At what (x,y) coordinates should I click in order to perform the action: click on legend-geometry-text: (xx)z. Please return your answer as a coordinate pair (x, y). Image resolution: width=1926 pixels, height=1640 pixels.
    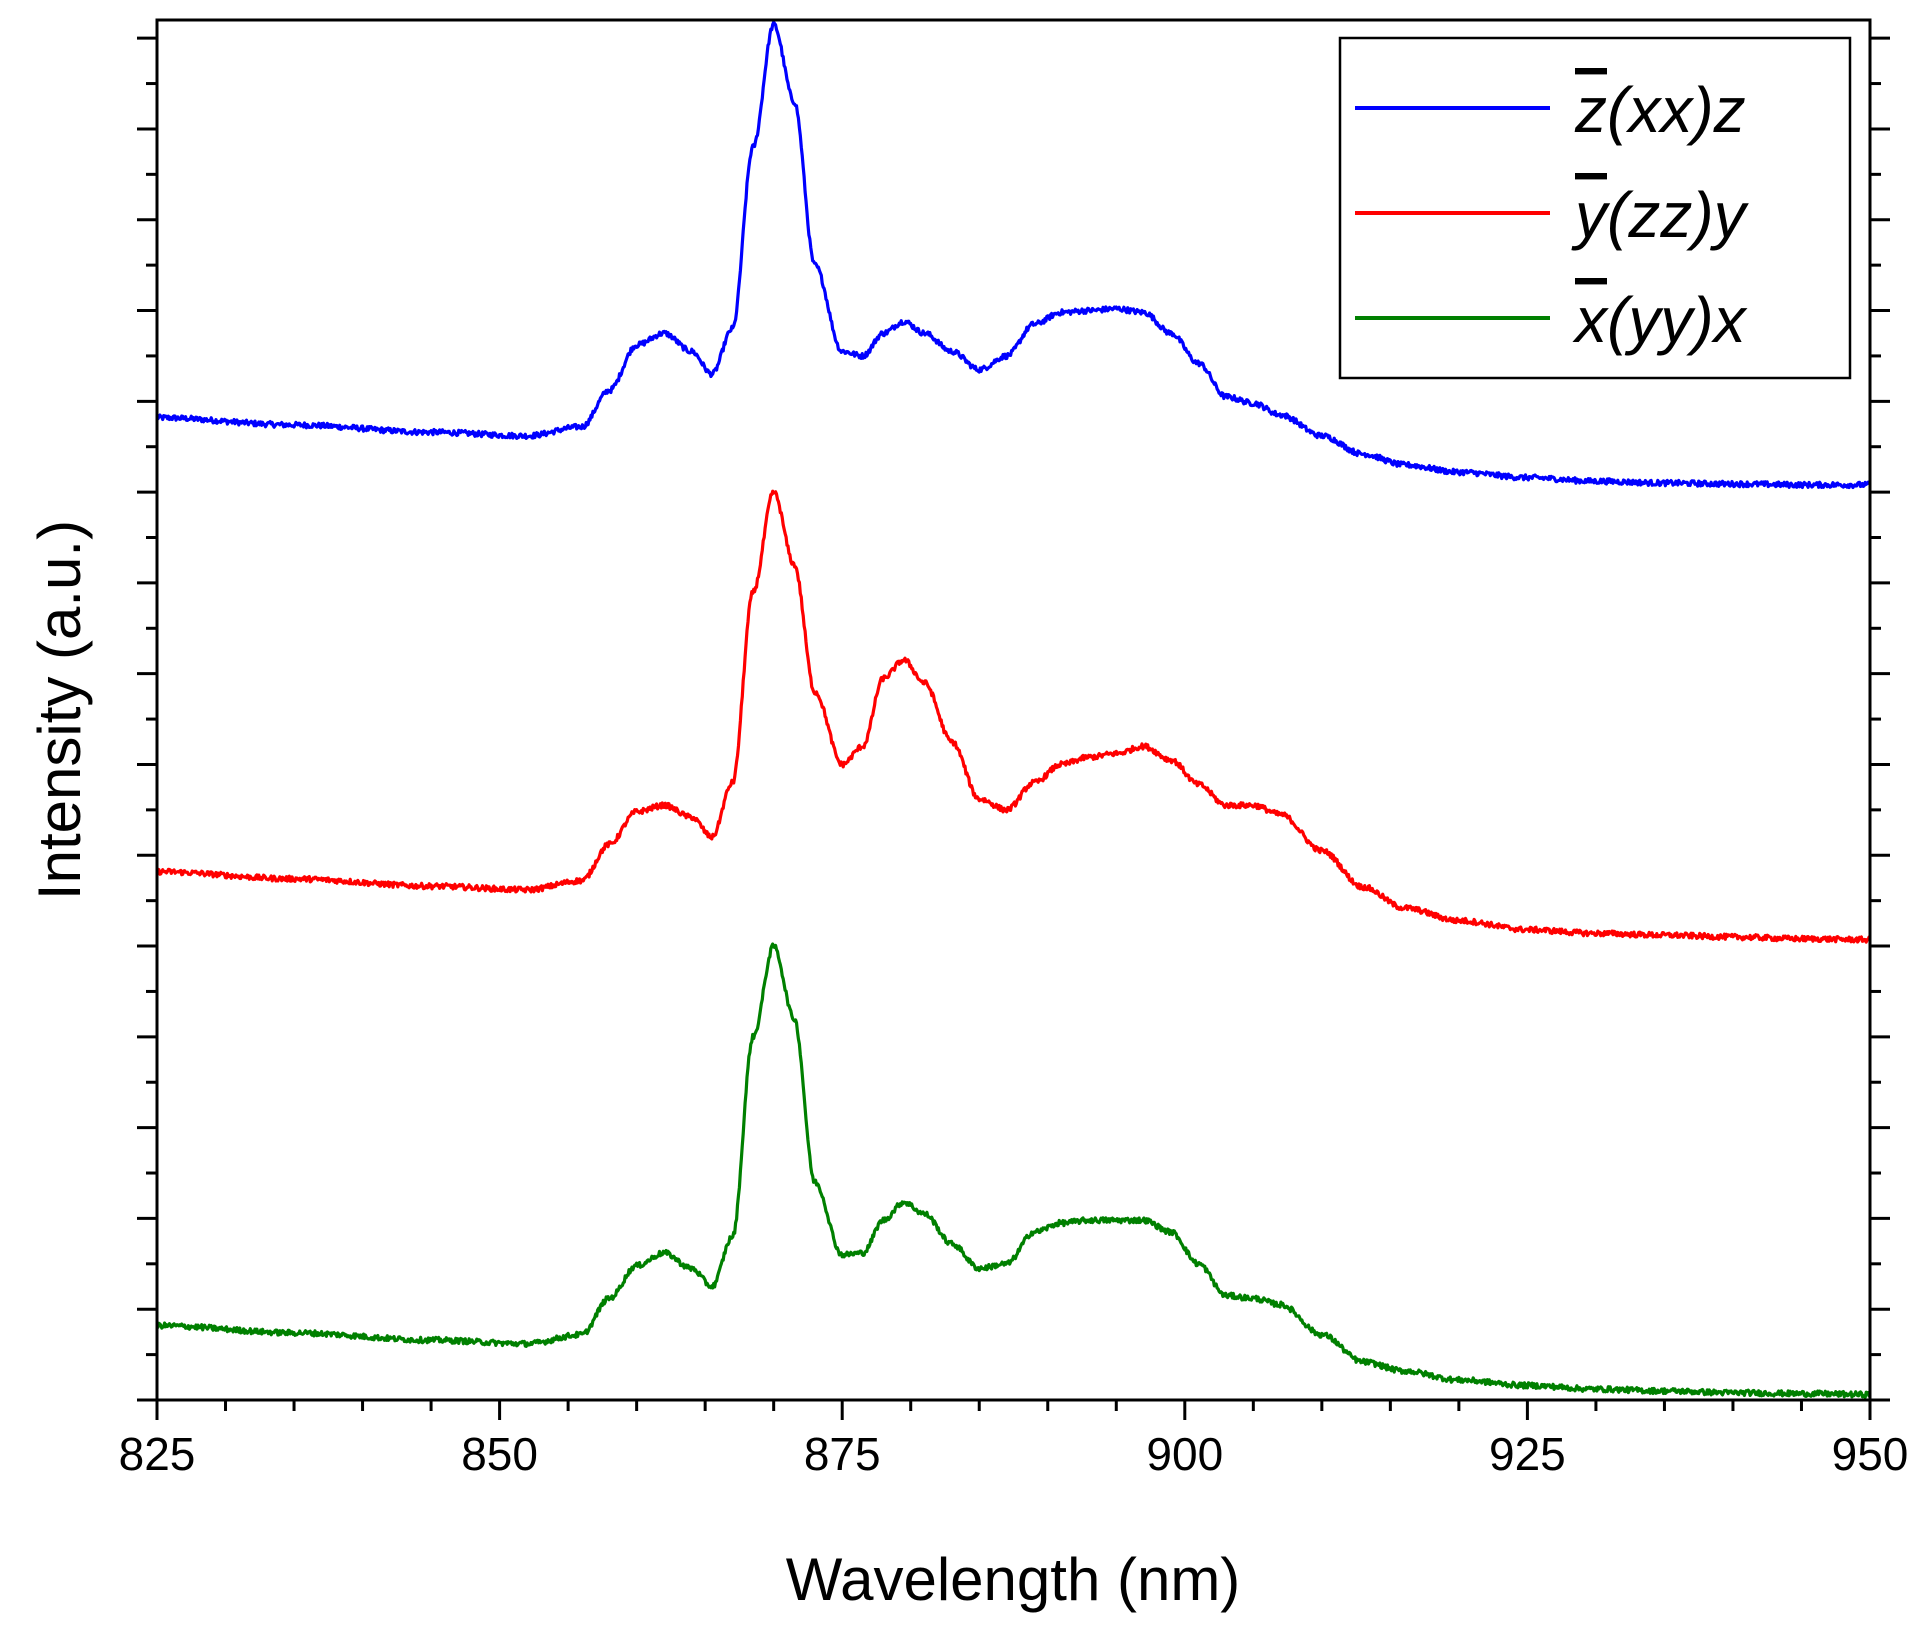
    Looking at the image, I should click on (1676, 110).